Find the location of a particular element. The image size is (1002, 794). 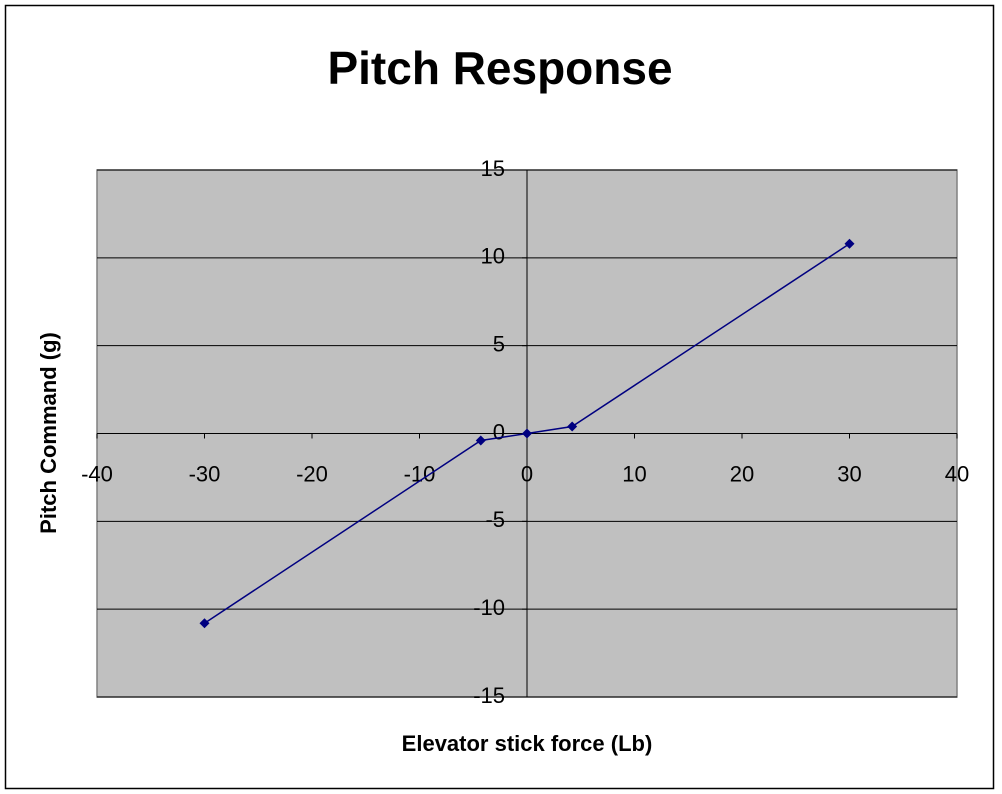

y-tick-label: 10 is located at coordinates (493, 256).